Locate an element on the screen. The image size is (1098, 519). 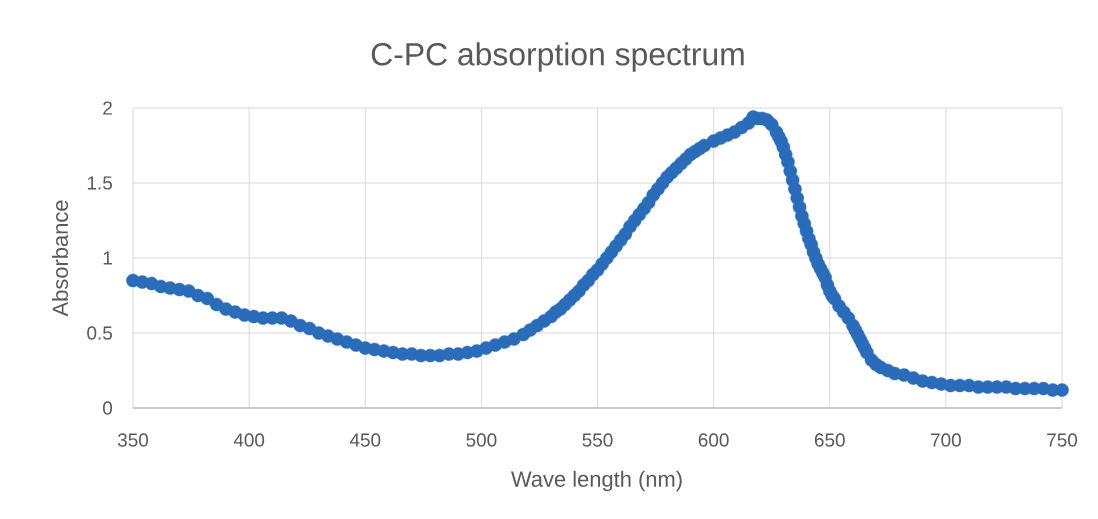
x-tick-label: 600 is located at coordinates (713, 440).